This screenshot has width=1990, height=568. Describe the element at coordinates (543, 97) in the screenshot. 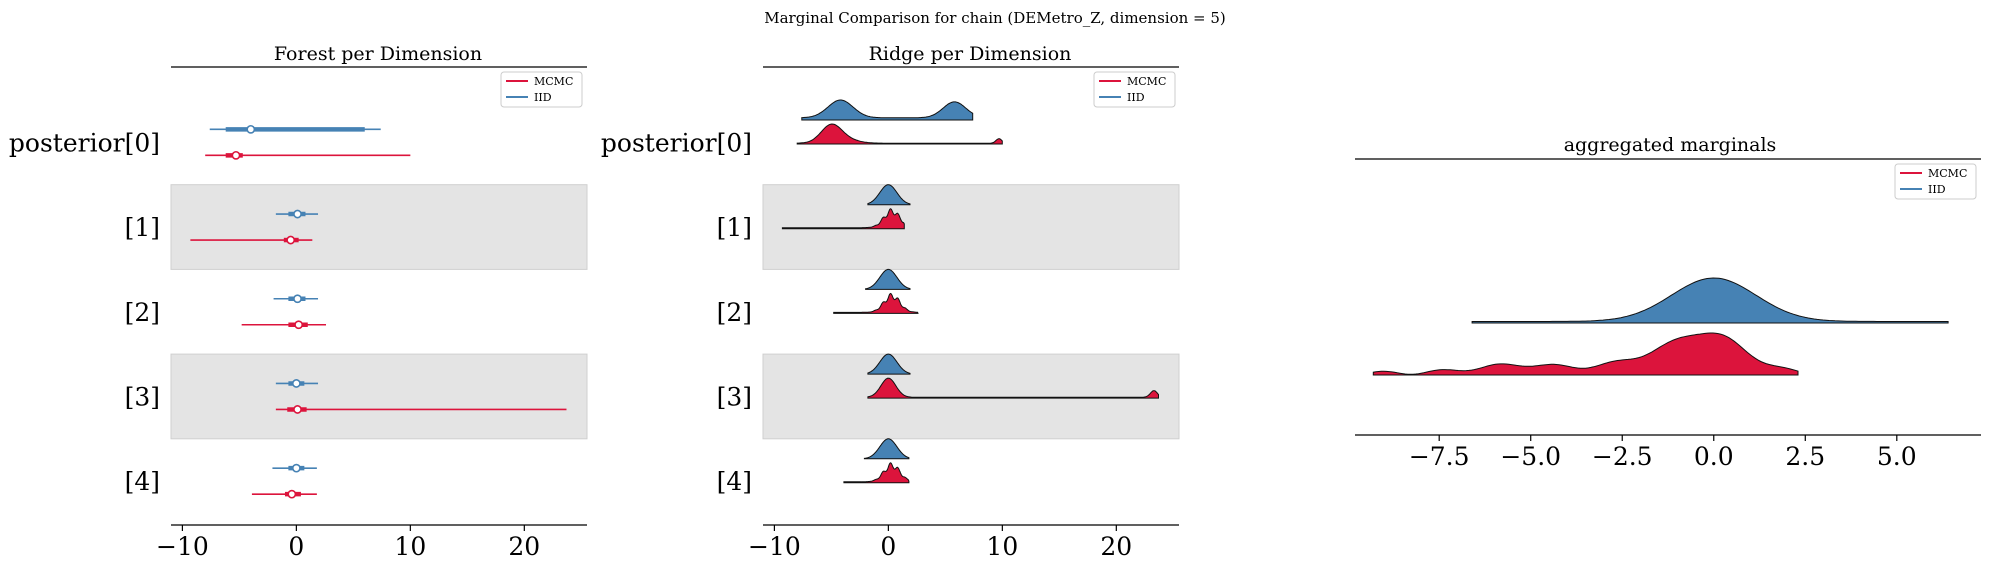

I see `forest-legend-iid: IID` at that location.